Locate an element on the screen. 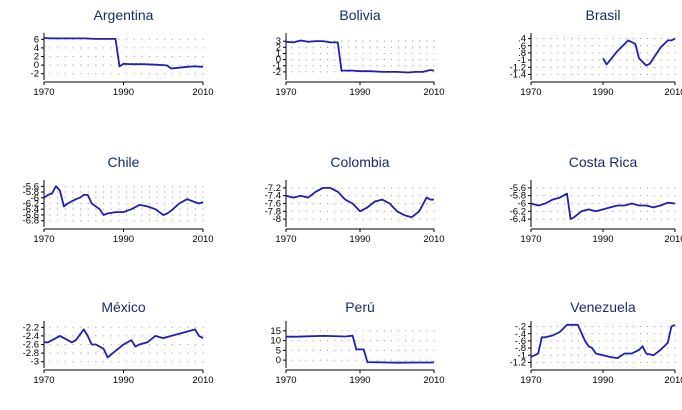 Image resolution: width=682 pixels, height=410 pixels. x-tick-label: 1970 is located at coordinates (285, 380).